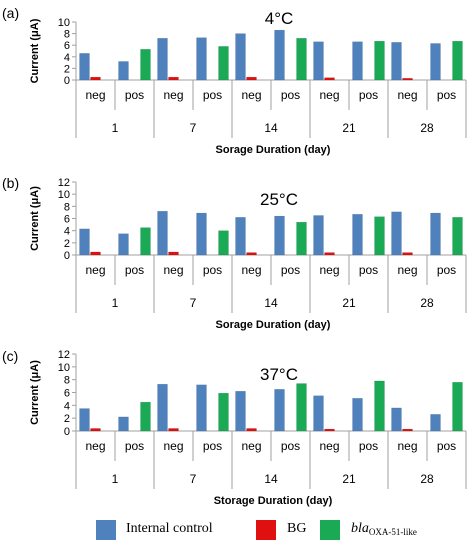 Image resolution: width=472 pixels, height=550 pixels. Describe the element at coordinates (115, 128) in the screenshot. I see `x-group-label: 1` at that location.